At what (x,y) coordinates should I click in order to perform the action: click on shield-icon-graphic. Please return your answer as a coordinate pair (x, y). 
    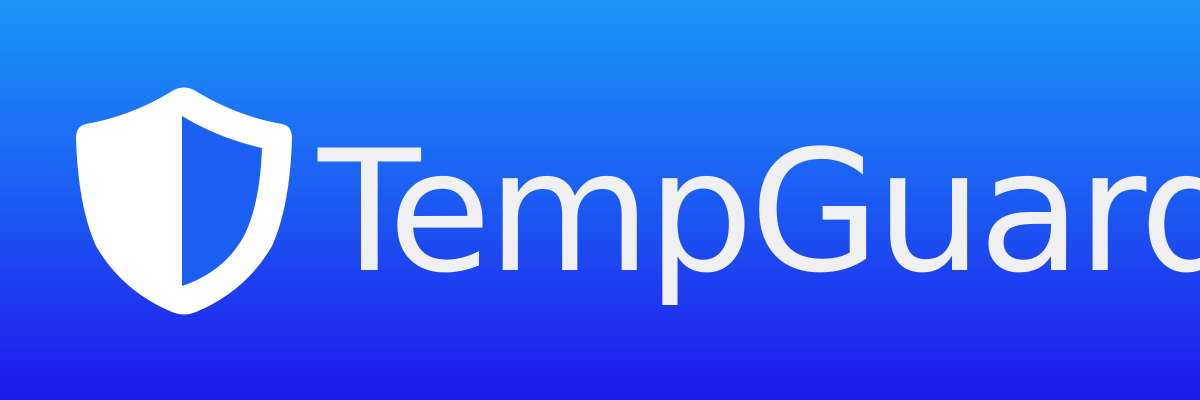
    Looking at the image, I should click on (184, 201).